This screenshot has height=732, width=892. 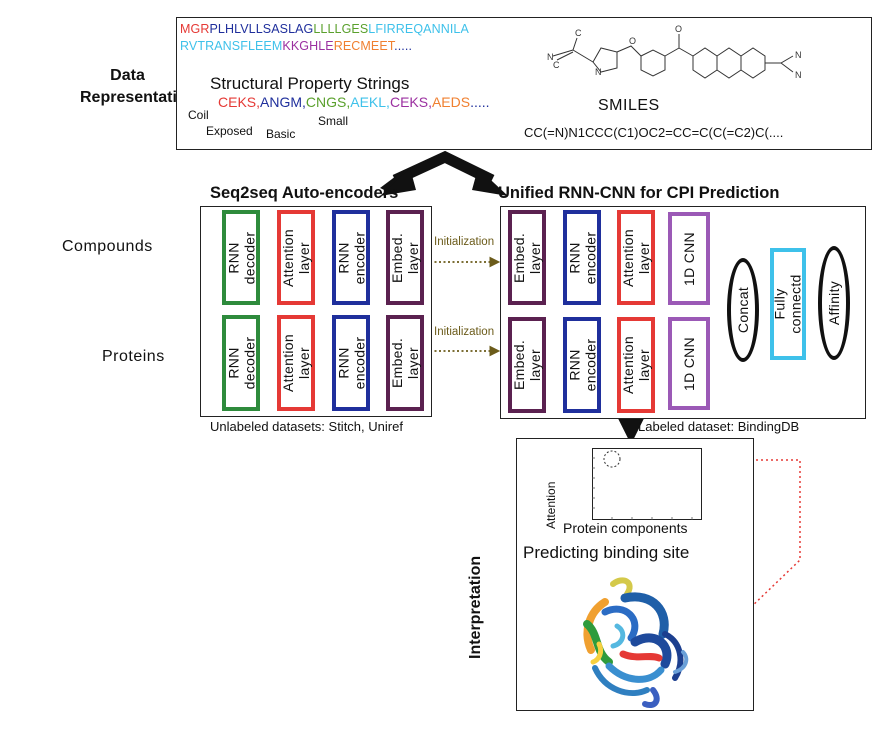 What do you see at coordinates (231, 46) in the screenshot?
I see `seq2-segment-0: RVTRANSFLEEM` at bounding box center [231, 46].